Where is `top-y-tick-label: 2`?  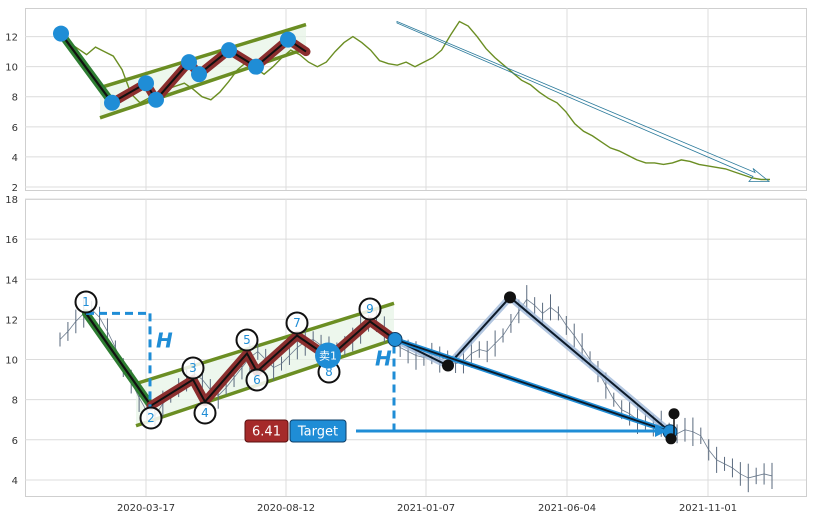 top-y-tick-label: 2 is located at coordinates (15, 188).